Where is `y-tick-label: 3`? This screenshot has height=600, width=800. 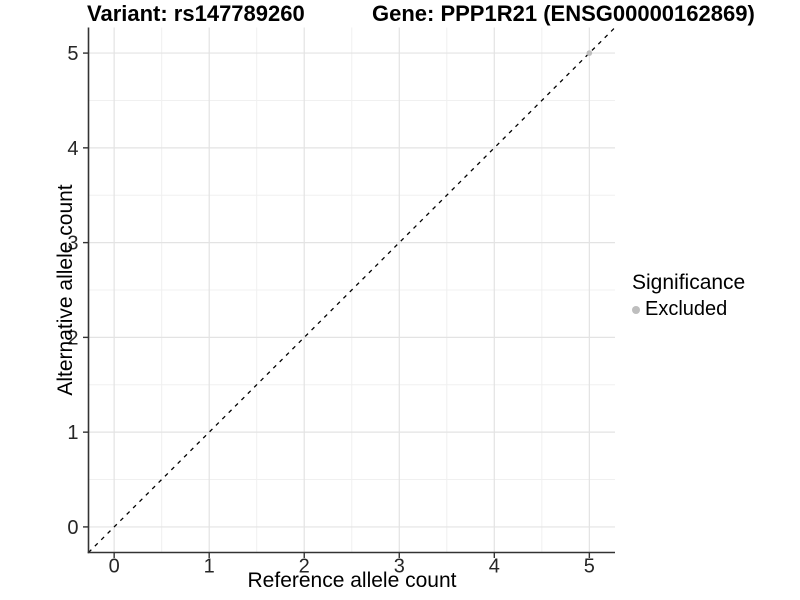 y-tick-label: 3 is located at coordinates (72, 244).